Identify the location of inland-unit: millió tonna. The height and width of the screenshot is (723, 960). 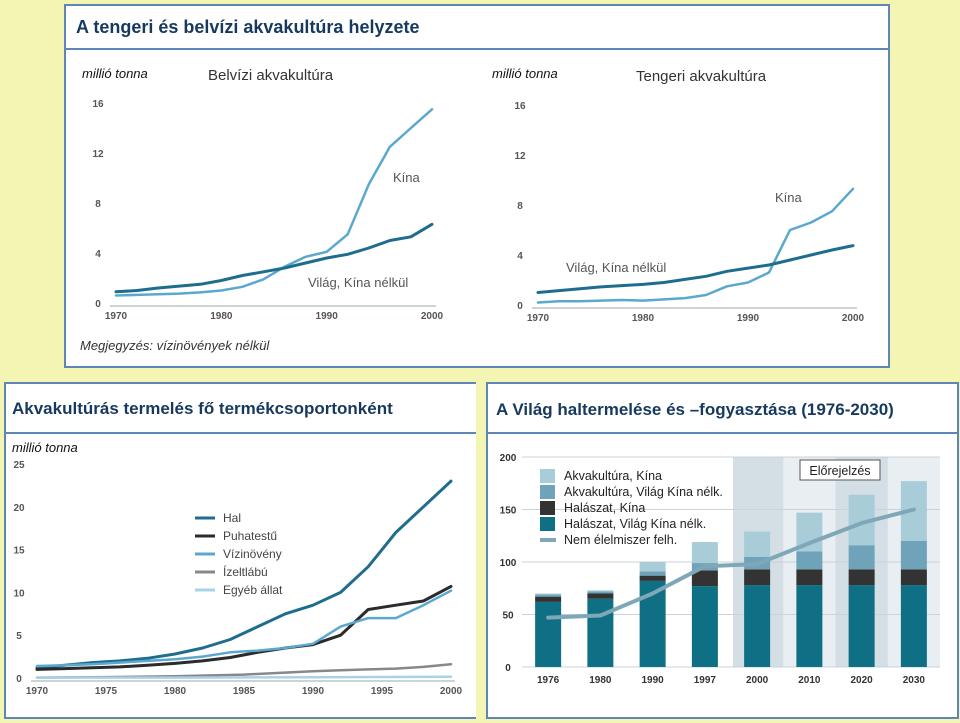
(115, 73).